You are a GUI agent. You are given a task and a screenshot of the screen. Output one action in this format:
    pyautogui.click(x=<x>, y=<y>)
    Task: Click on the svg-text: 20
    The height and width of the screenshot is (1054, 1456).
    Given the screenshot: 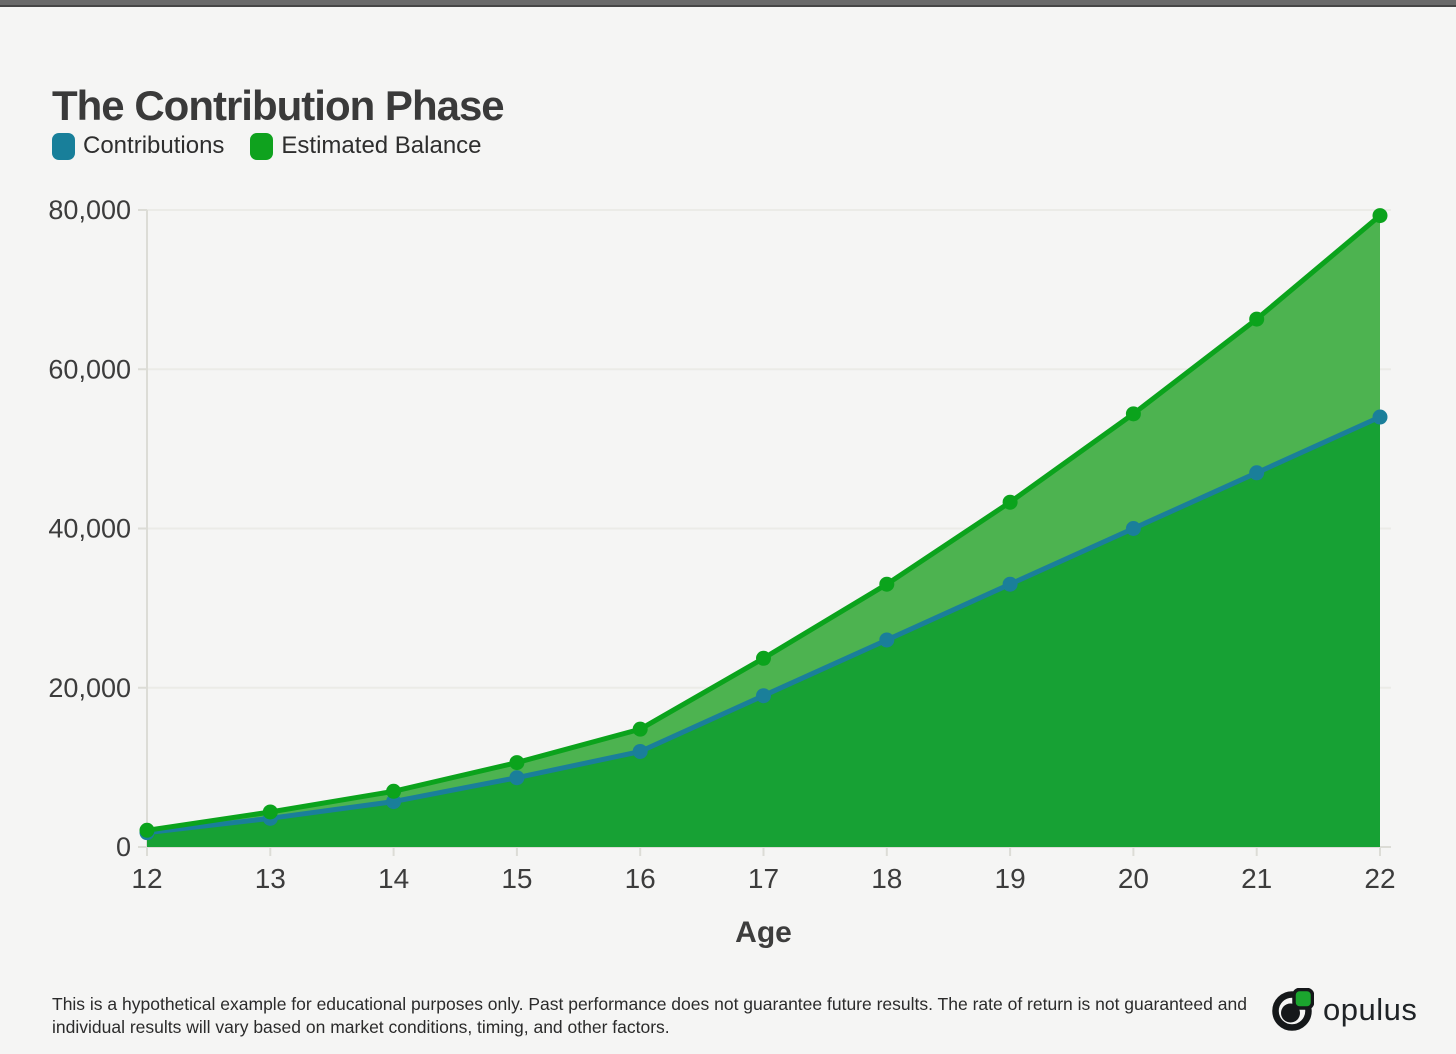 What is the action you would take?
    pyautogui.click(x=1133, y=878)
    